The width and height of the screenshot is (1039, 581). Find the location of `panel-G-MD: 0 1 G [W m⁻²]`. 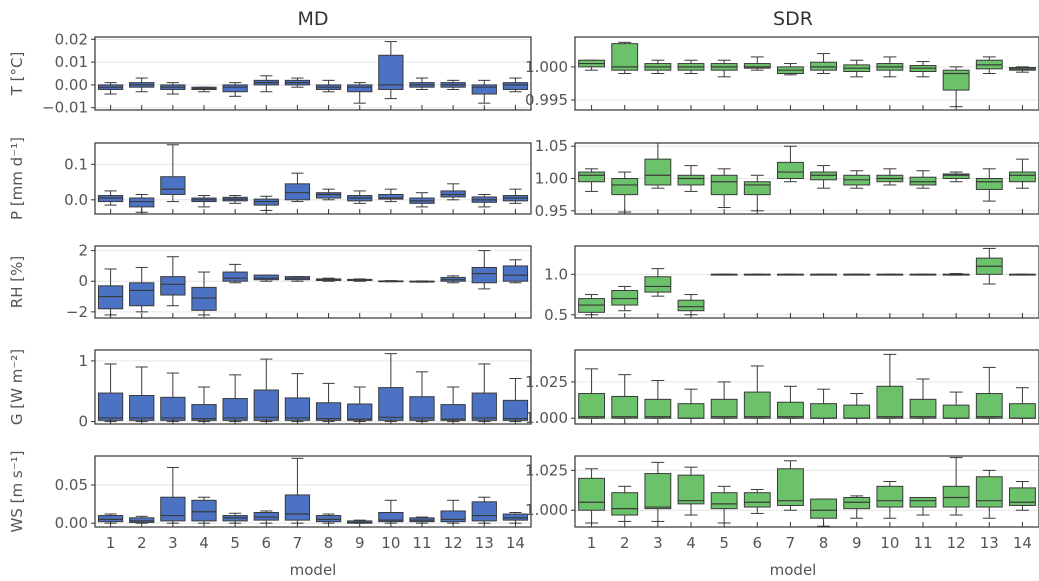

panel-G-MD: 0 1 G [W m⁻²] is located at coordinates (270, 390).